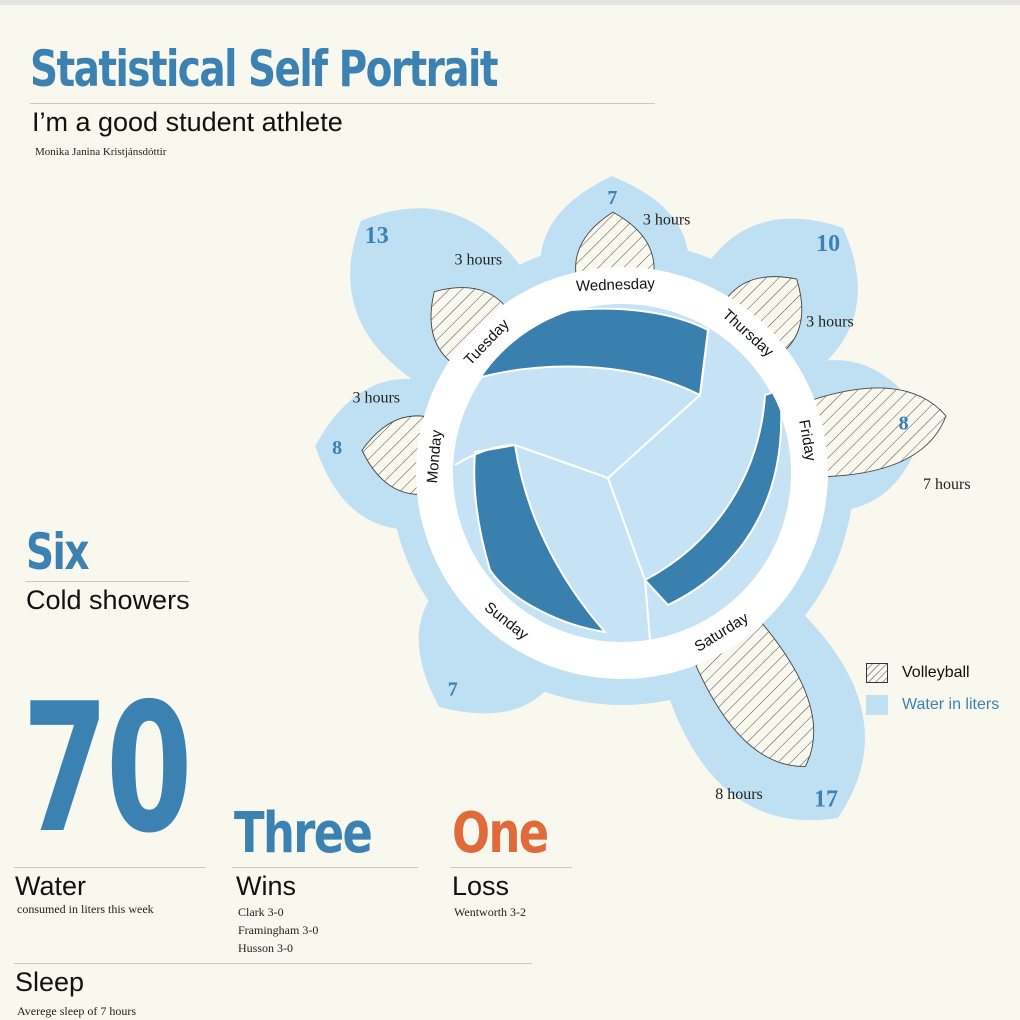 The height and width of the screenshot is (1020, 1020). Describe the element at coordinates (468, 324) in the screenshot. I see `hours-petal-tuesday` at that location.